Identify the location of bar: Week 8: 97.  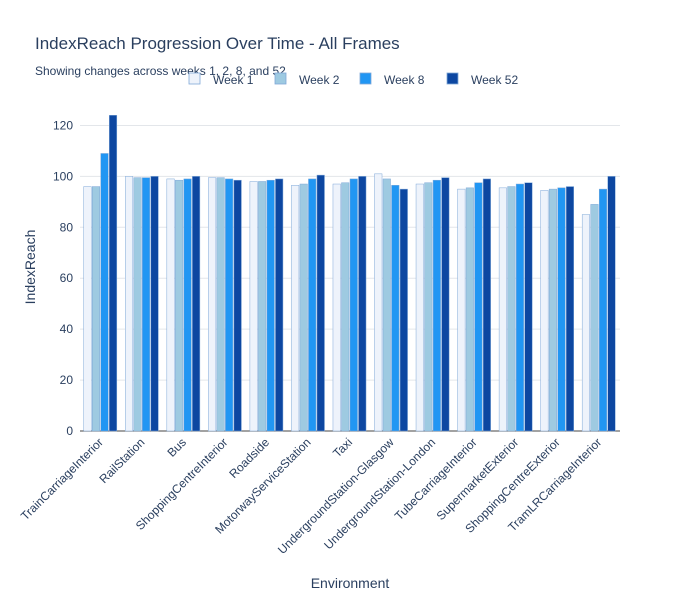
(519, 307).